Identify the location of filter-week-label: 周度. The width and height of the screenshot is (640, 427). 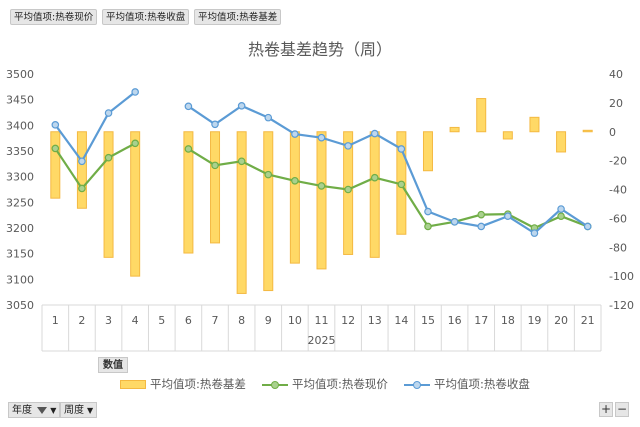
(74, 410).